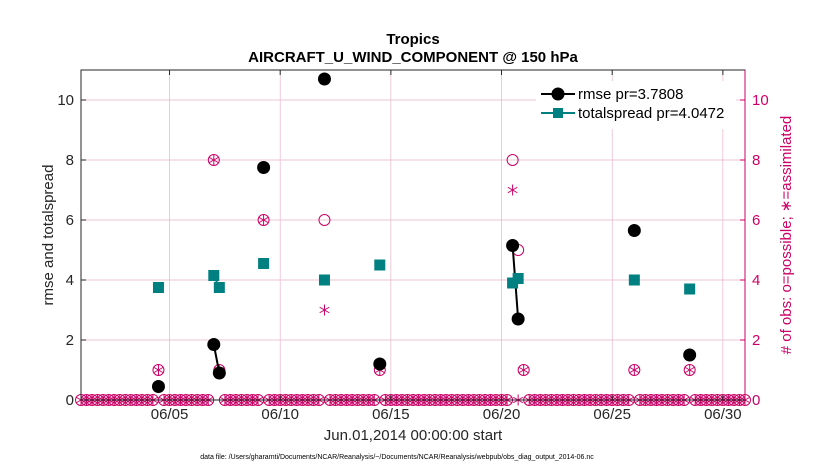  I want to click on chart-subtitle: AIRCRAFT_U_WIND_COMPONENT @ 150 hPa, so click(413, 57).